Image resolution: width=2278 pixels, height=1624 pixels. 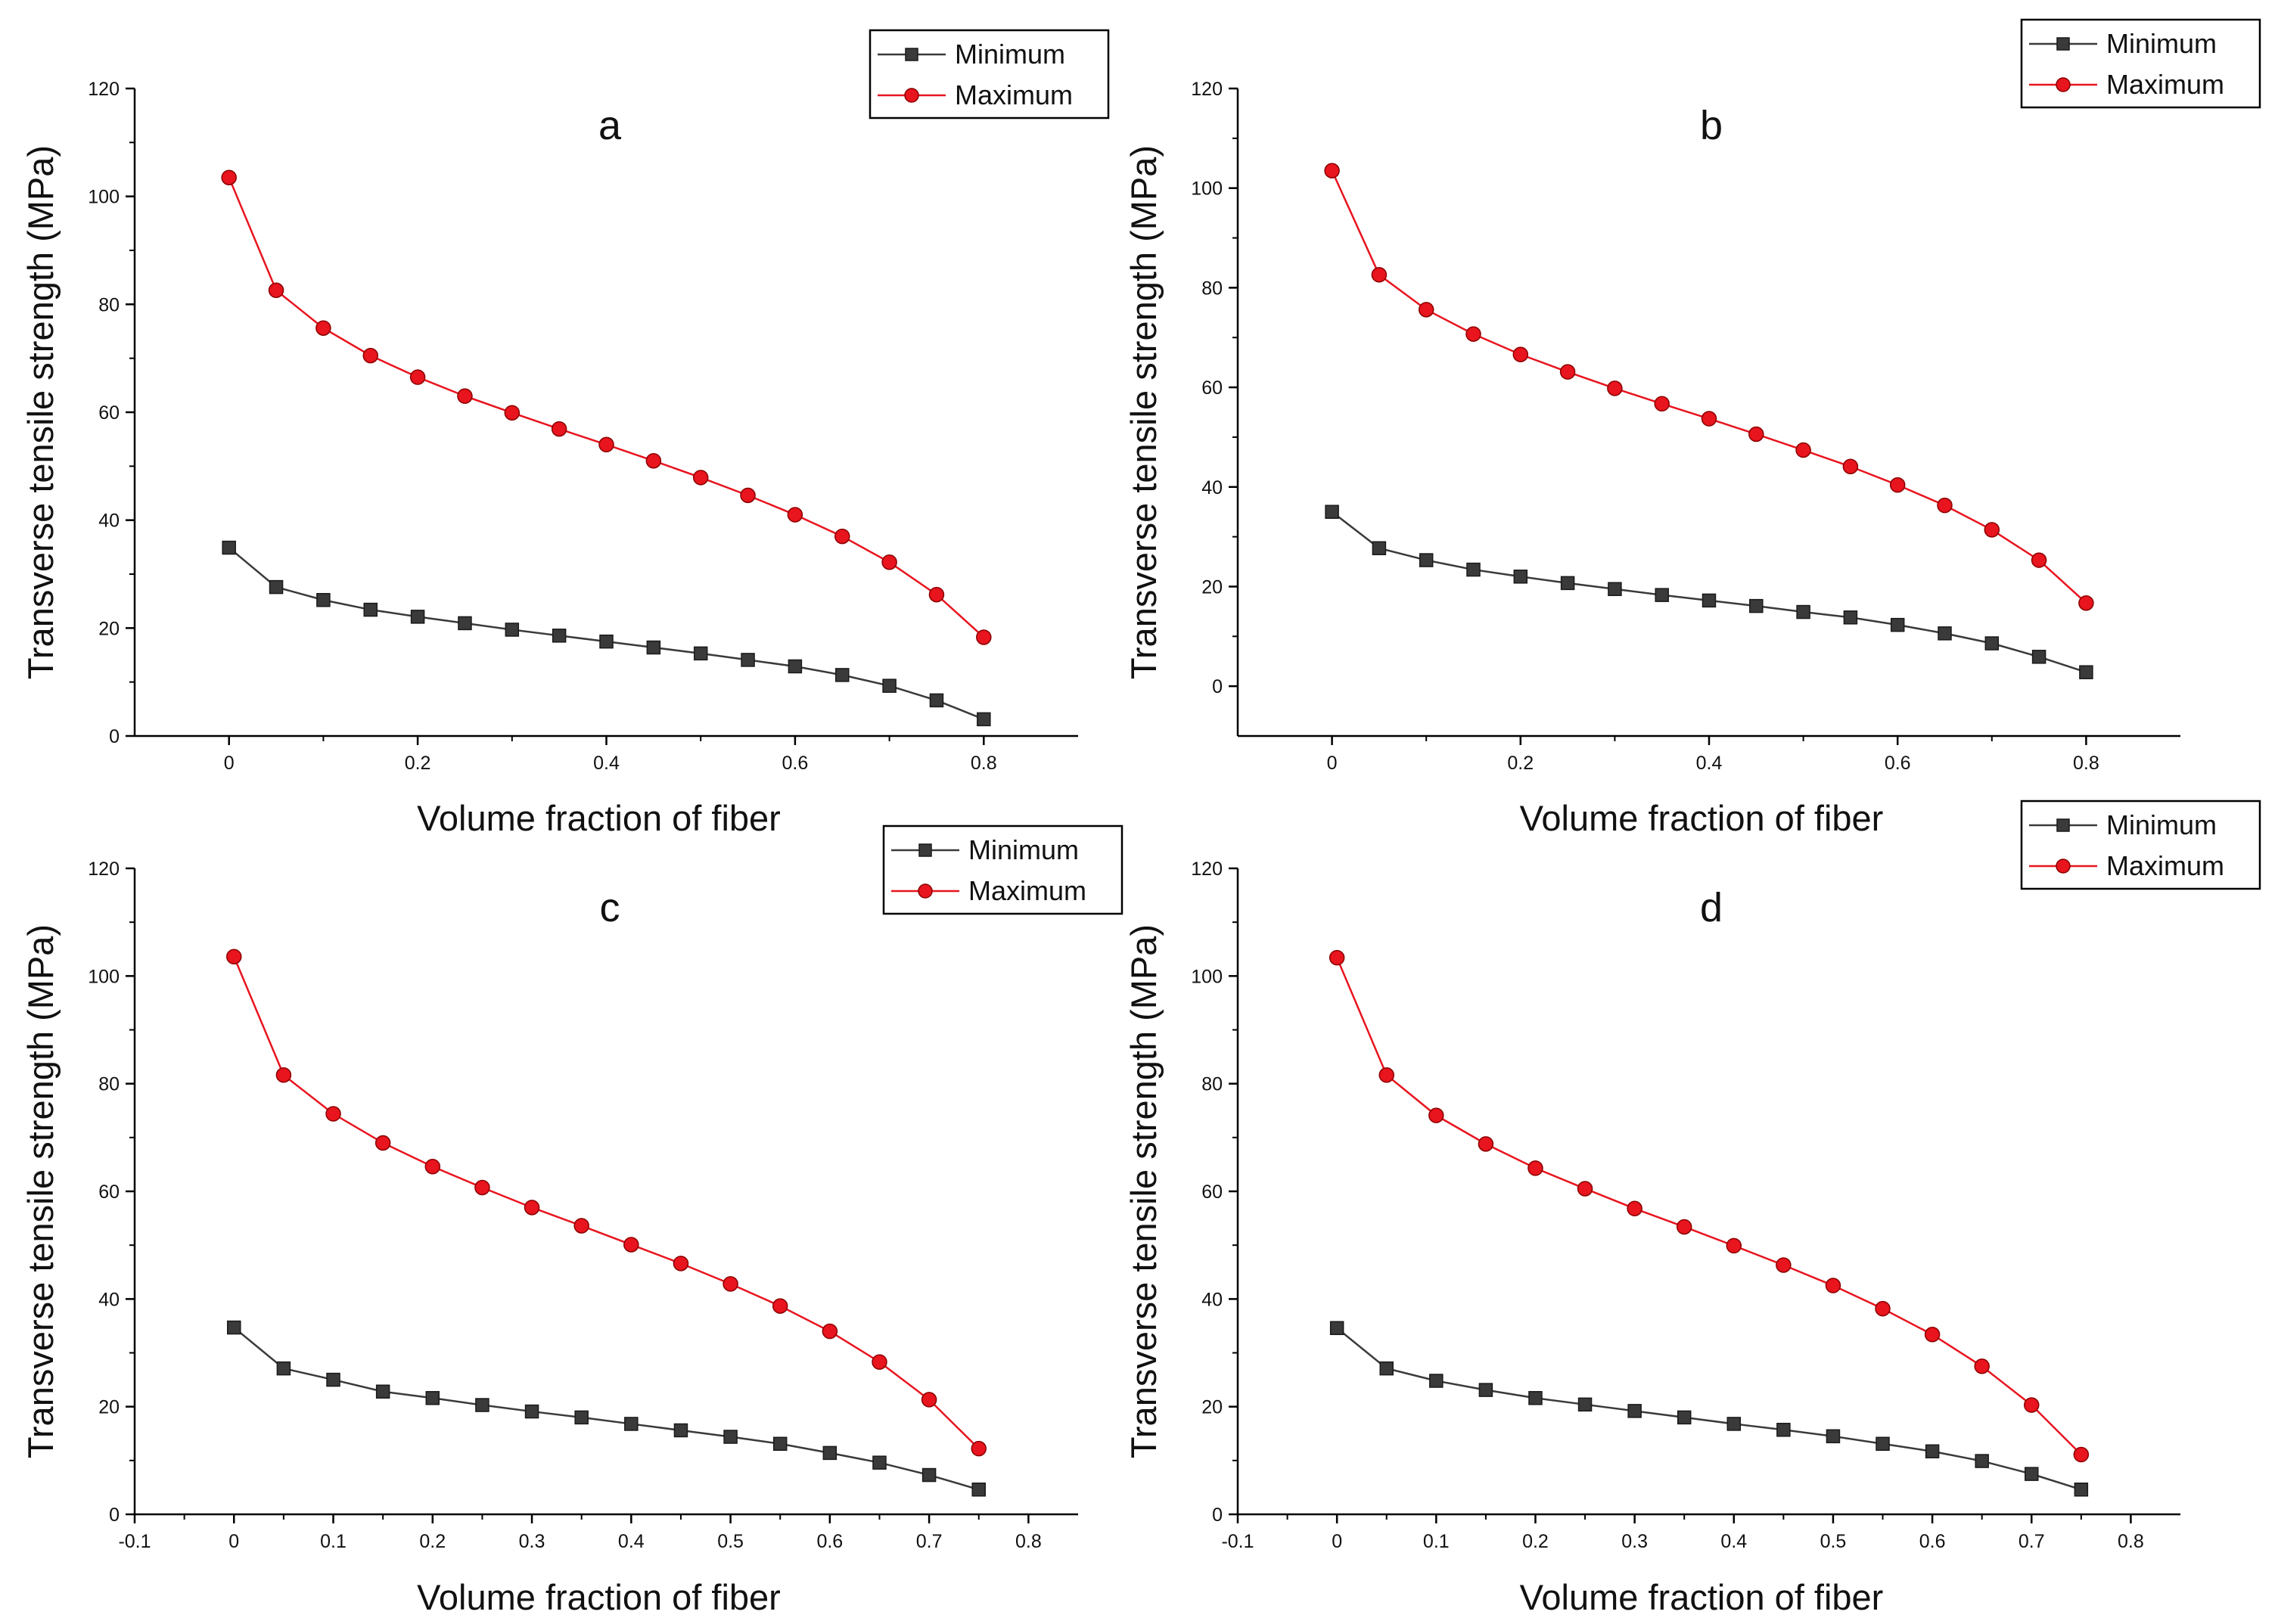 I want to click on y-tick-label: 0, so click(x=114, y=736).